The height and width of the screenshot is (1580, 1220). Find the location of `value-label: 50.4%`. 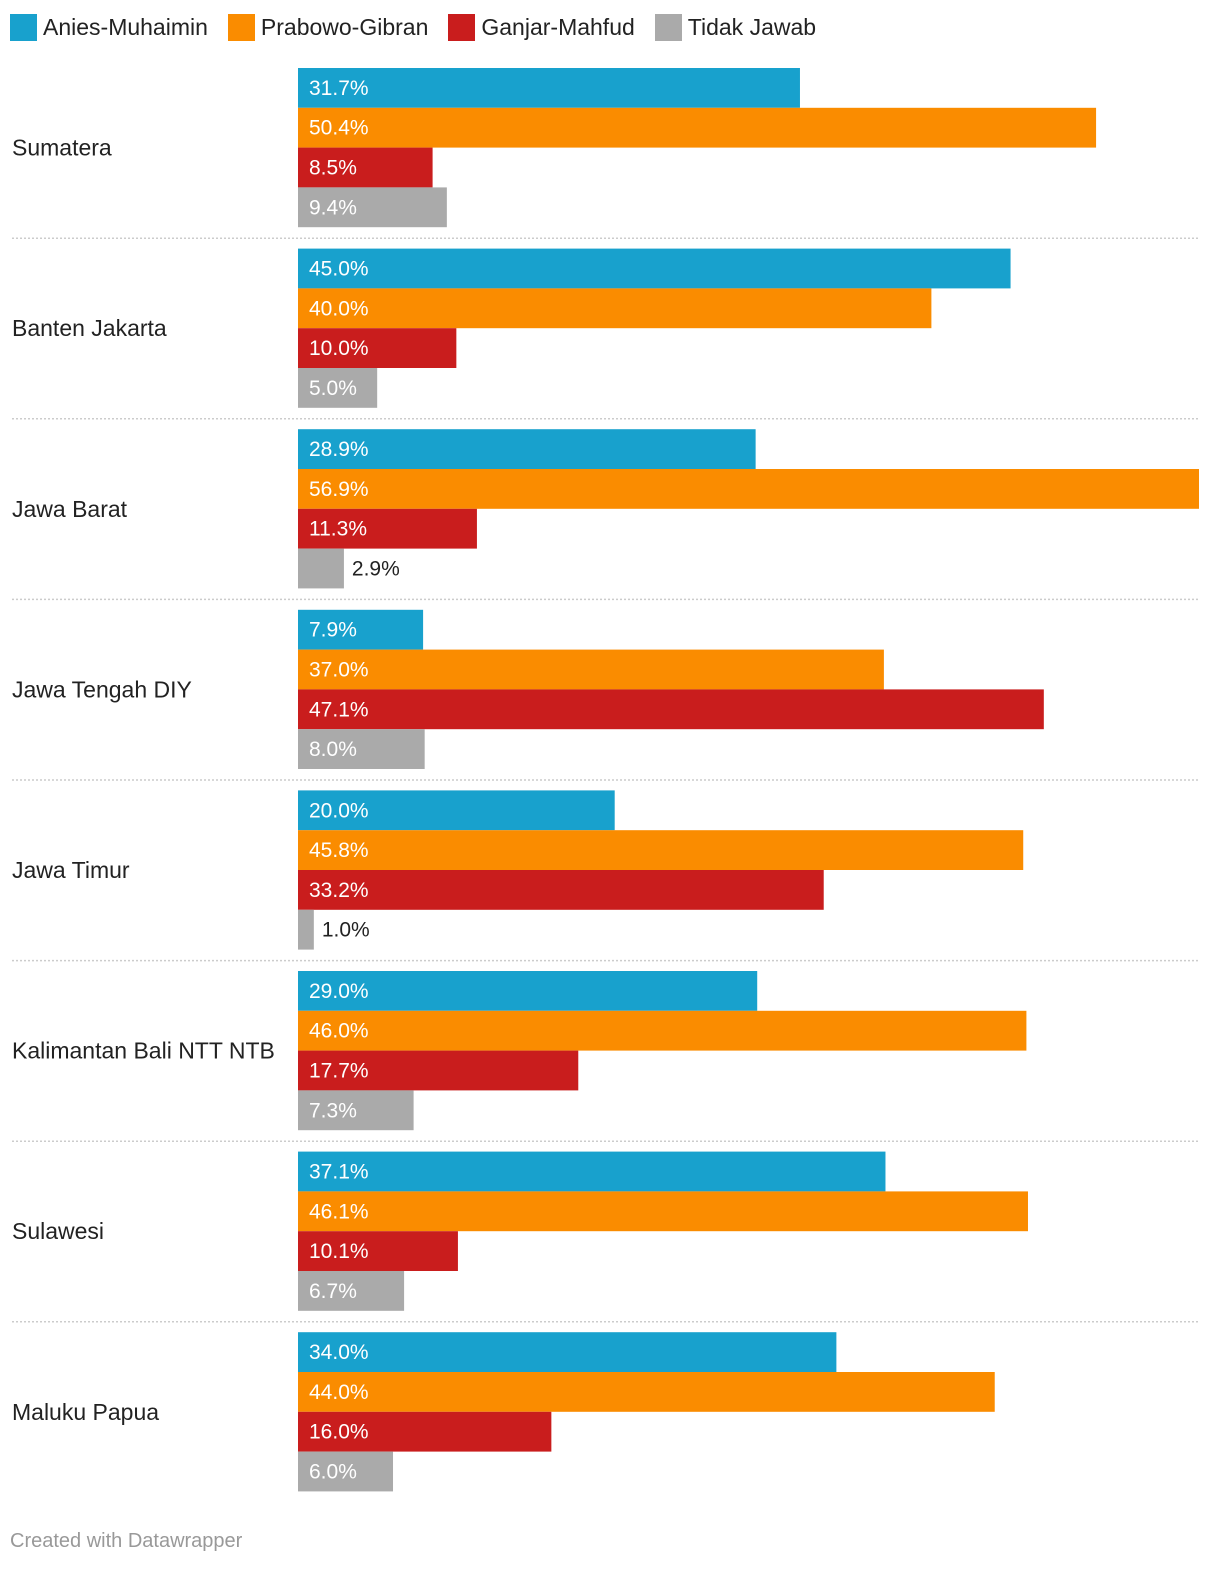

value-label: 50.4% is located at coordinates (339, 128).